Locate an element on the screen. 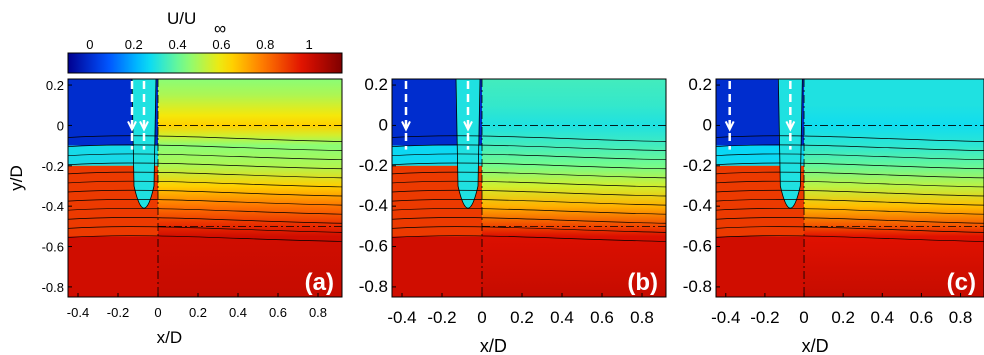  colorbar: U/U ∞ 0 0.2 0.4 0.6 0.8 1 is located at coordinates (205, 41).